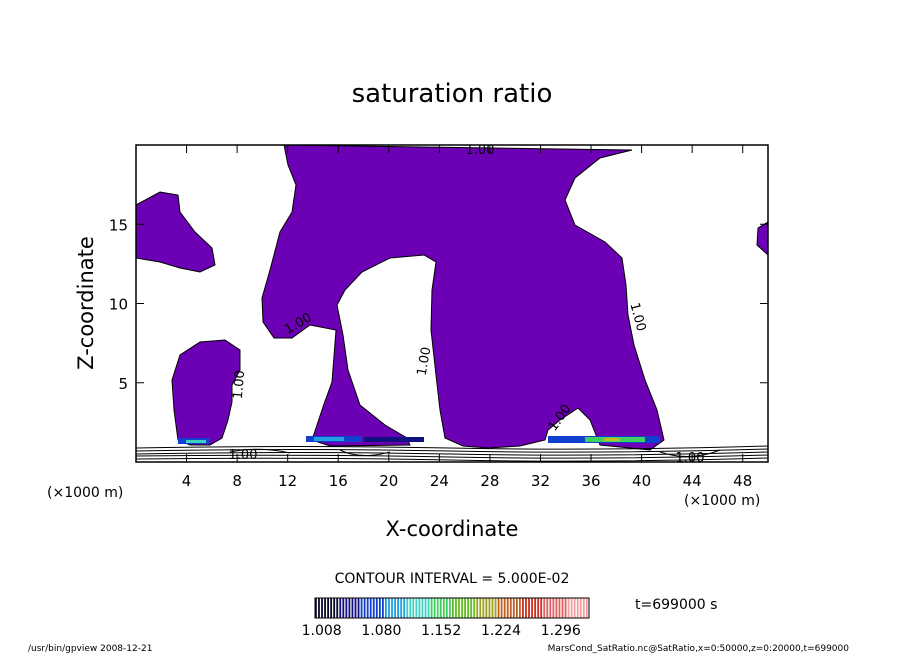  What do you see at coordinates (388, 481) in the screenshot?
I see `x-tick-label: 20` at bounding box center [388, 481].